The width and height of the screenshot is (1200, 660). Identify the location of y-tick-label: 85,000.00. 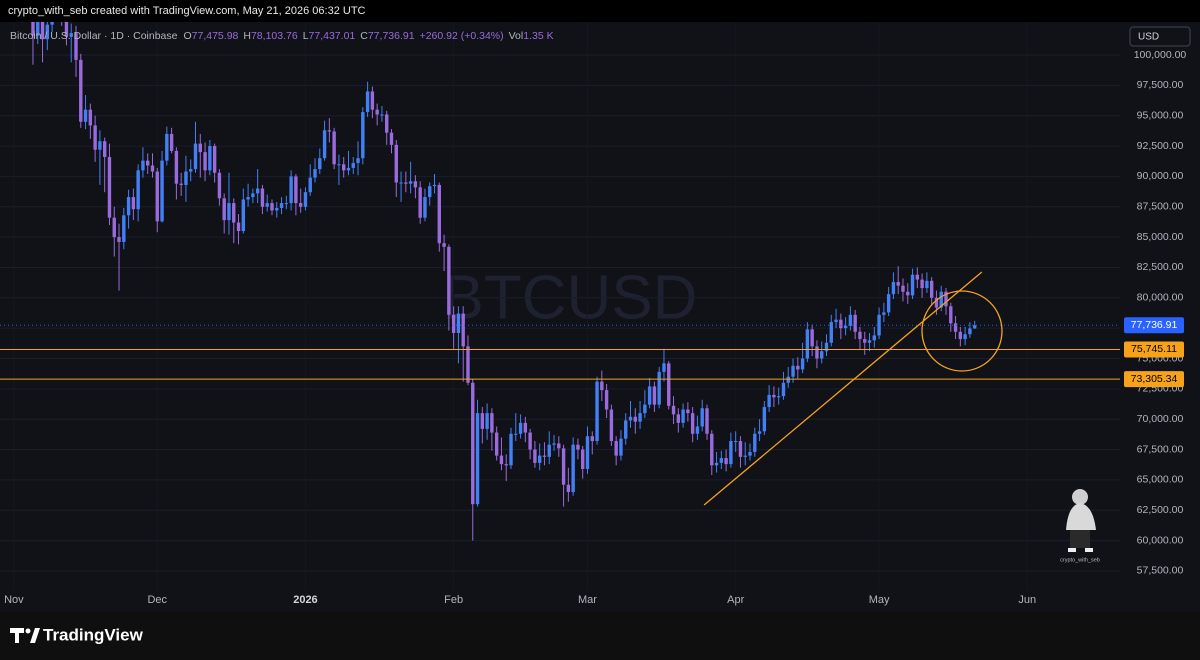
(1160, 237).